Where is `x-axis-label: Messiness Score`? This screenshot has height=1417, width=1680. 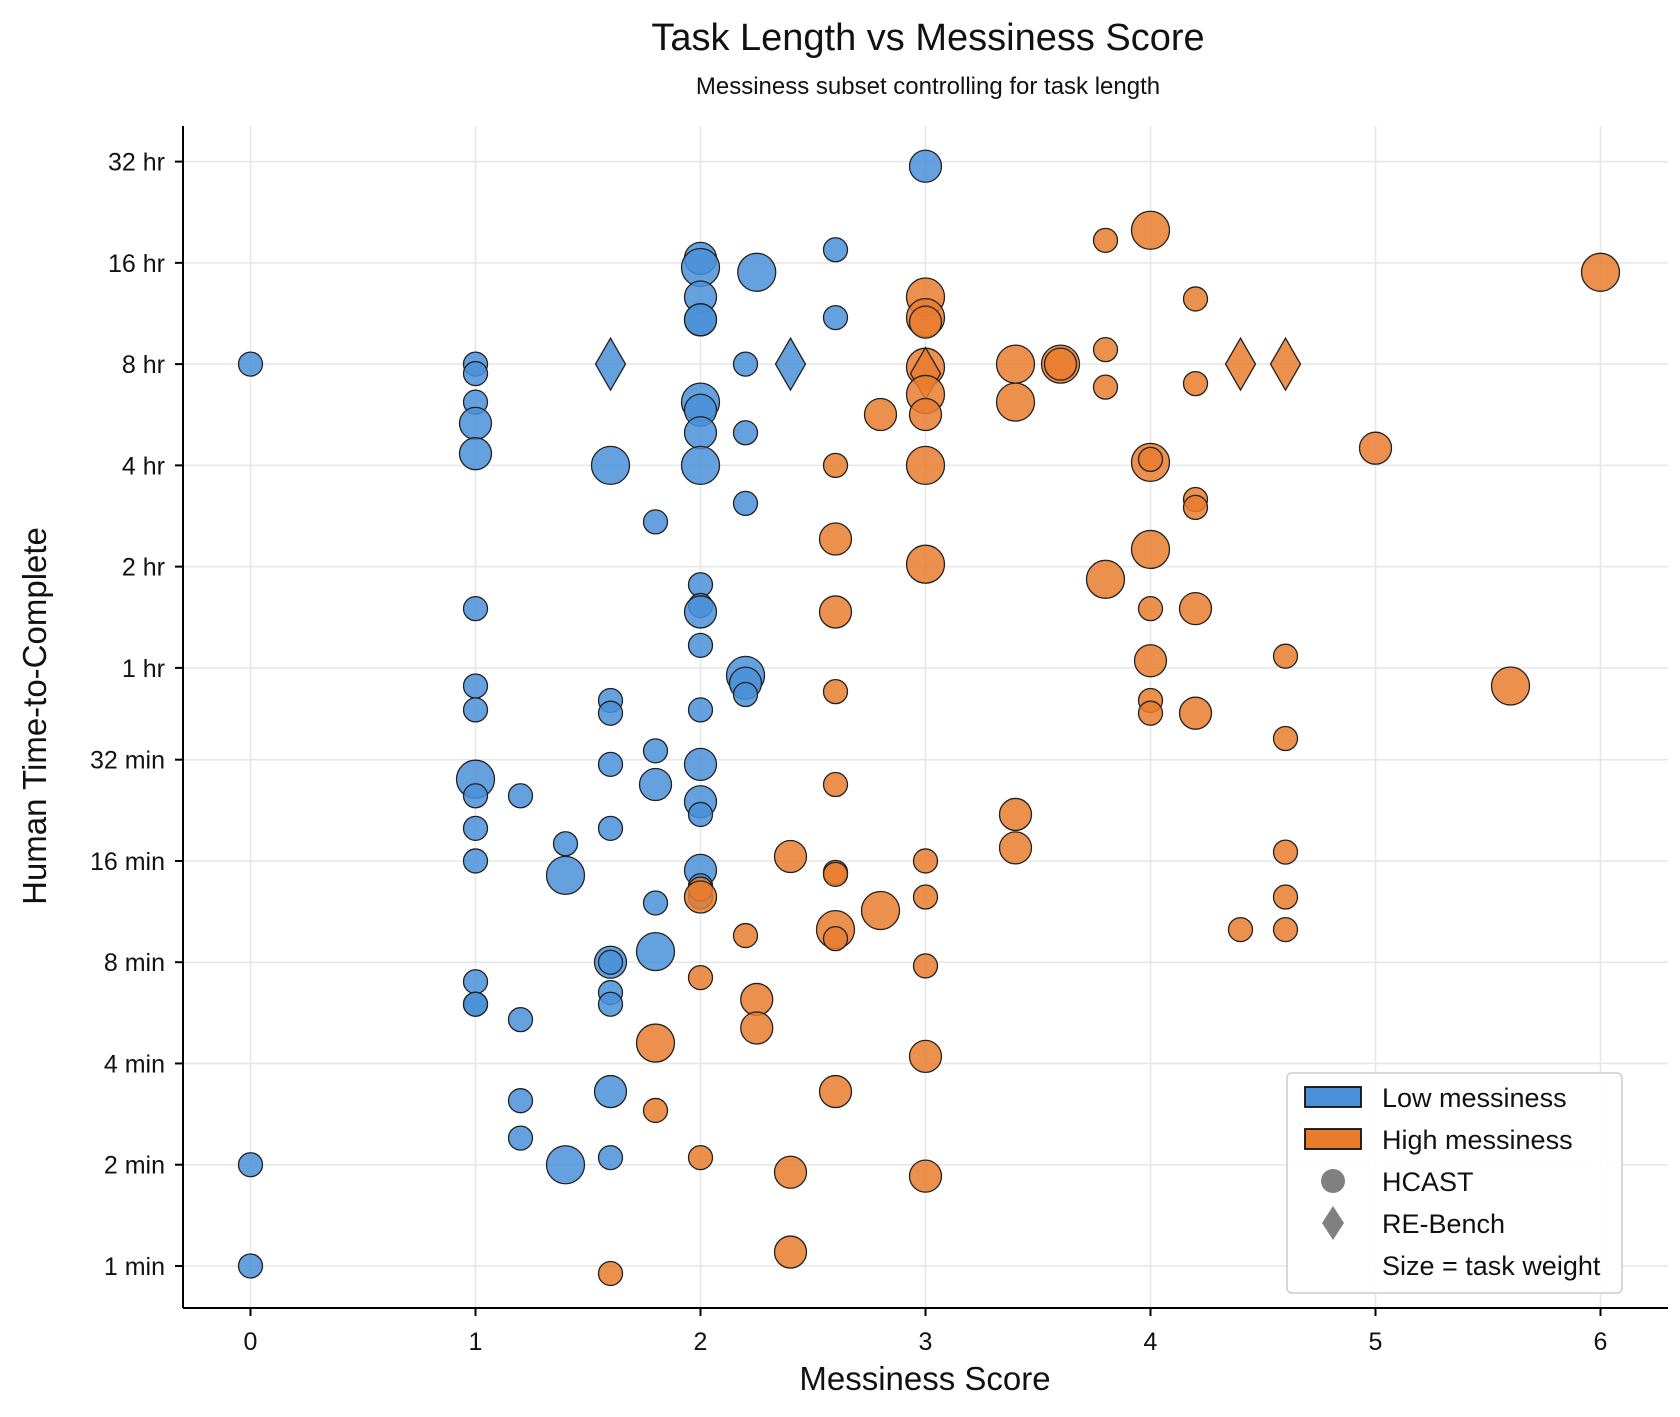 x-axis-label: Messiness Score is located at coordinates (924, 1378).